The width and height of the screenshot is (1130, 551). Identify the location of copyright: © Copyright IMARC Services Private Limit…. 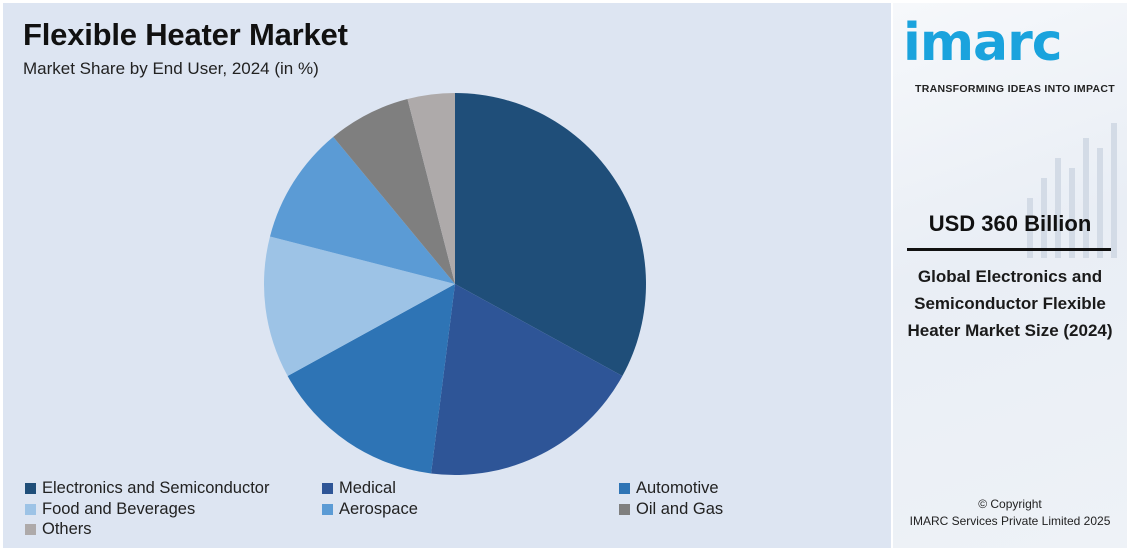
(1010, 513).